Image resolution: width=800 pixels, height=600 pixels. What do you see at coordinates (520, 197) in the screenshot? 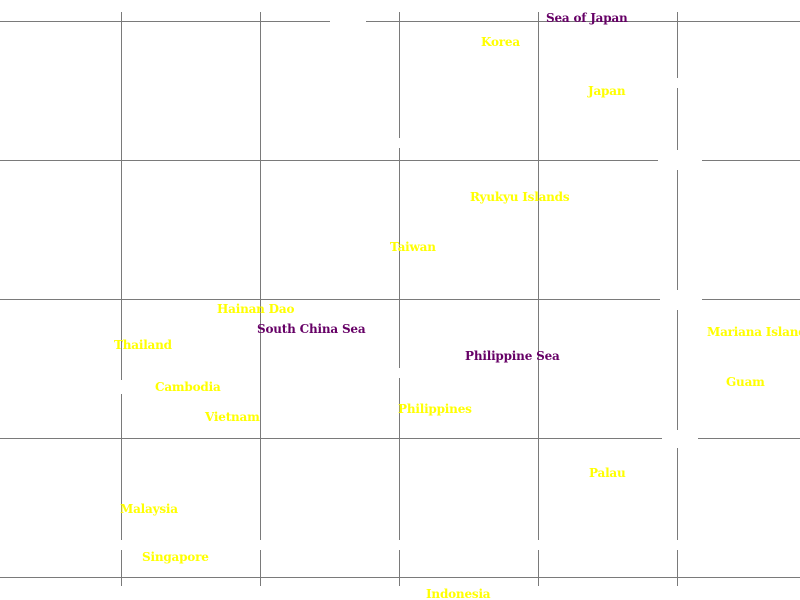
I see `ryukyu-islands-label: Ryukyu Islands` at bounding box center [520, 197].